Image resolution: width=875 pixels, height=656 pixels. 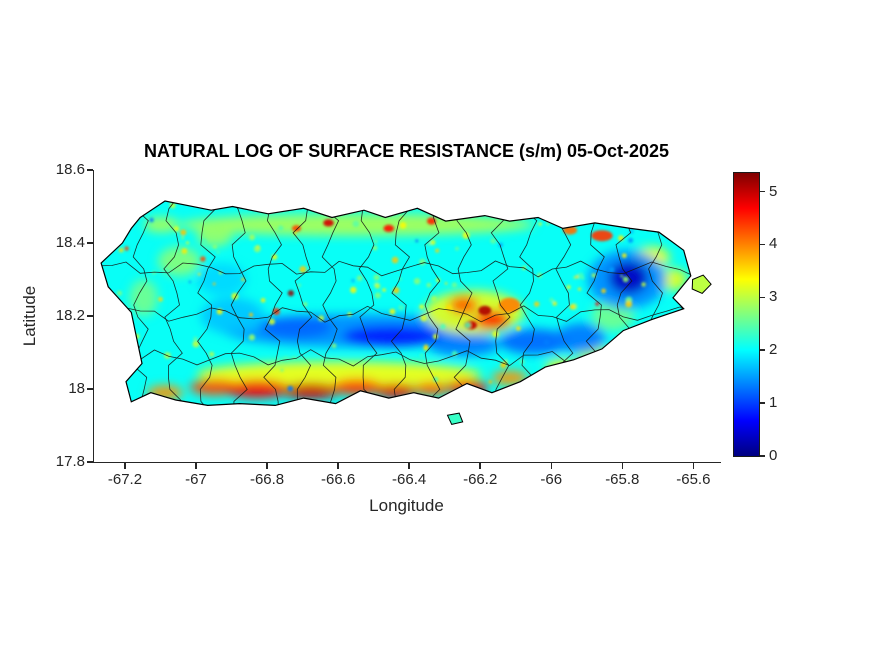 What do you see at coordinates (70, 242) in the screenshot?
I see `y-tick-label: 18.4` at bounding box center [70, 242].